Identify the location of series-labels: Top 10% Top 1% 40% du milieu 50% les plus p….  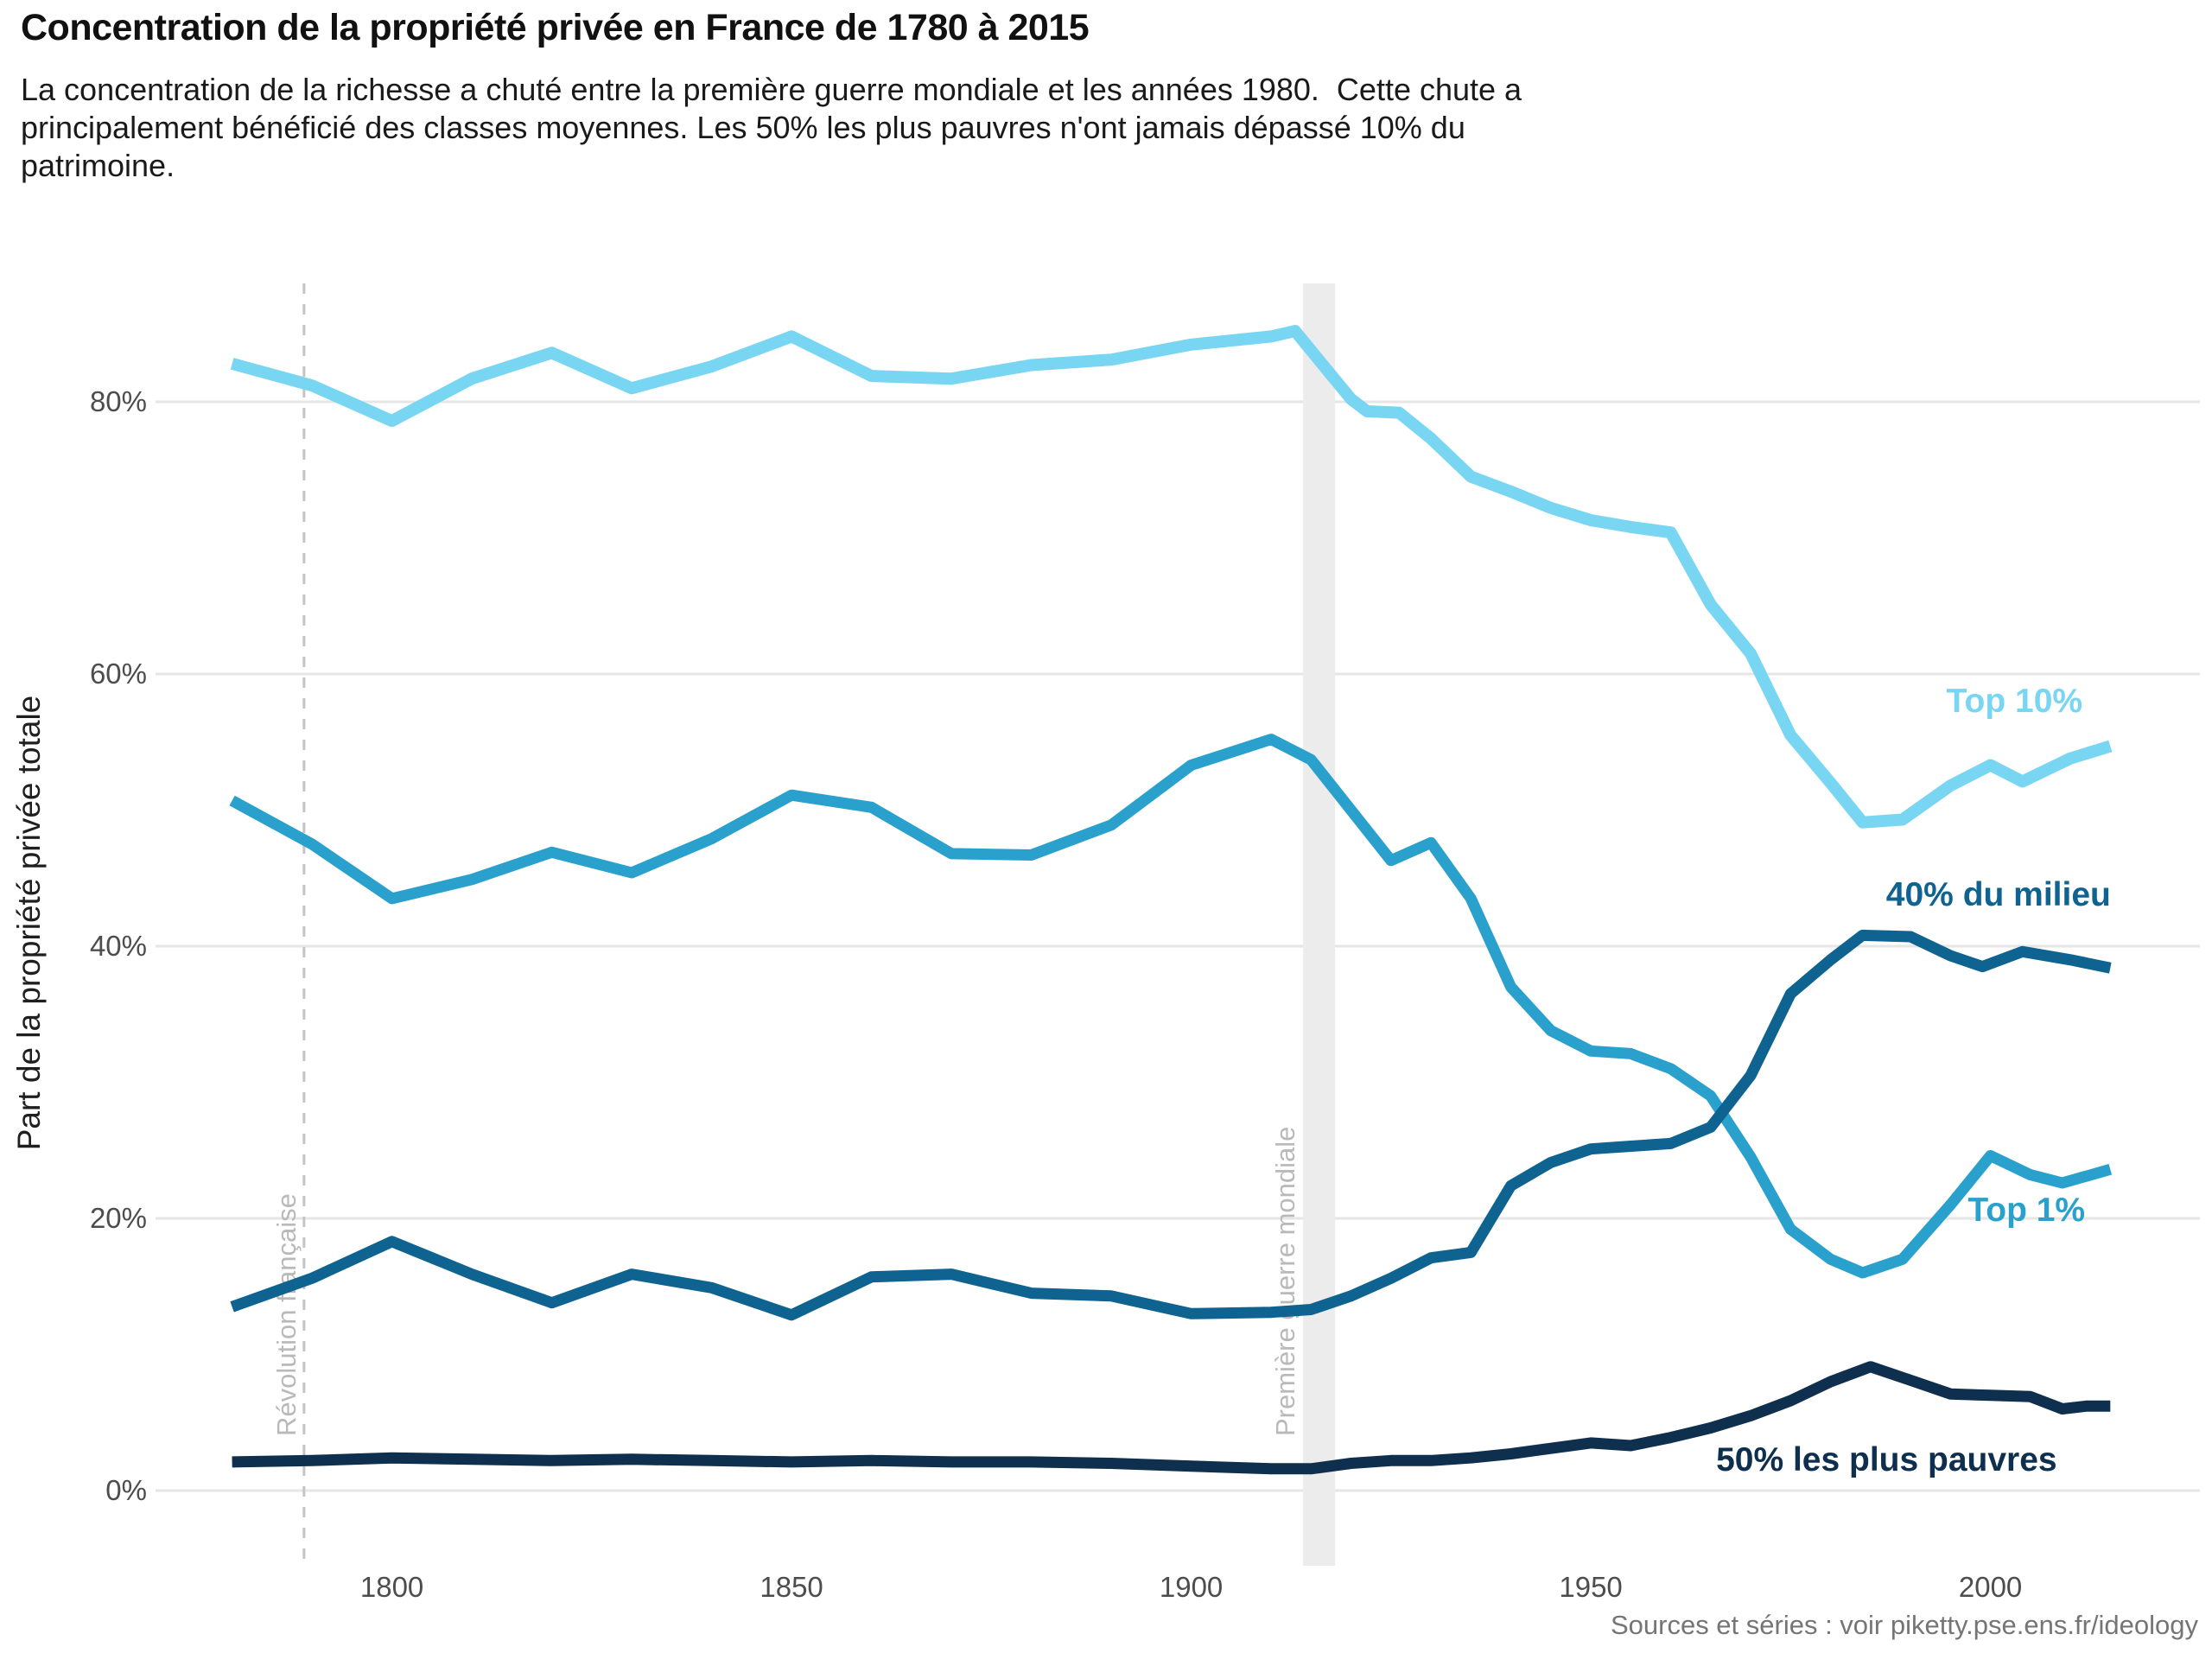
(1913, 1080).